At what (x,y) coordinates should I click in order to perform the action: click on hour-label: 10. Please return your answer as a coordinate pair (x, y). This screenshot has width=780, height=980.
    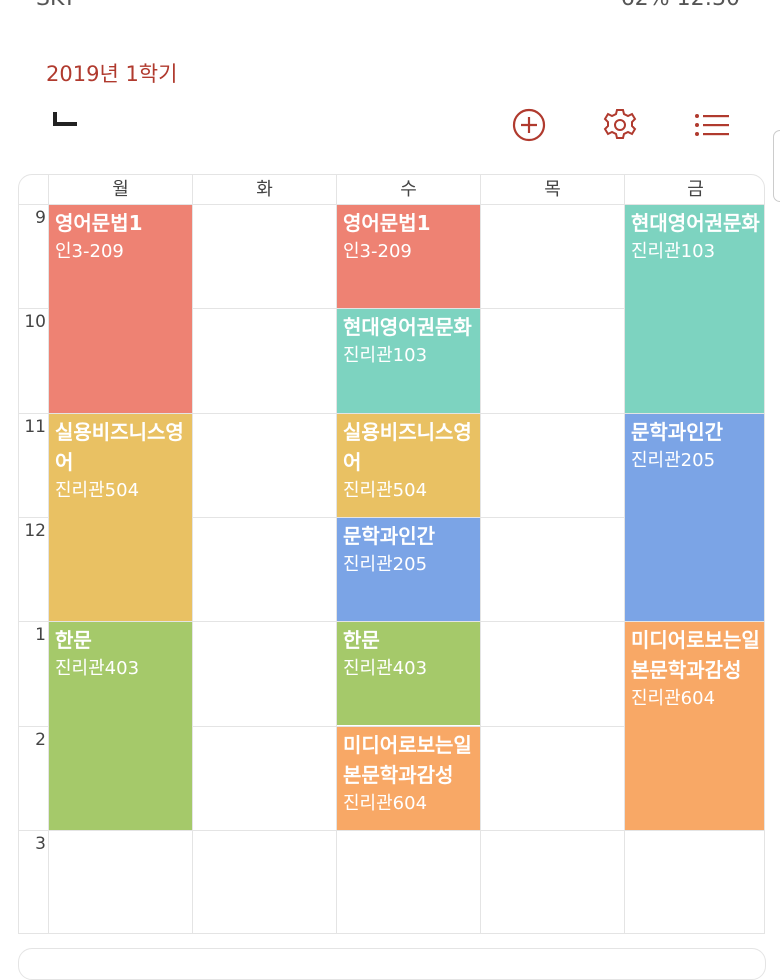
    Looking at the image, I should click on (35, 322).